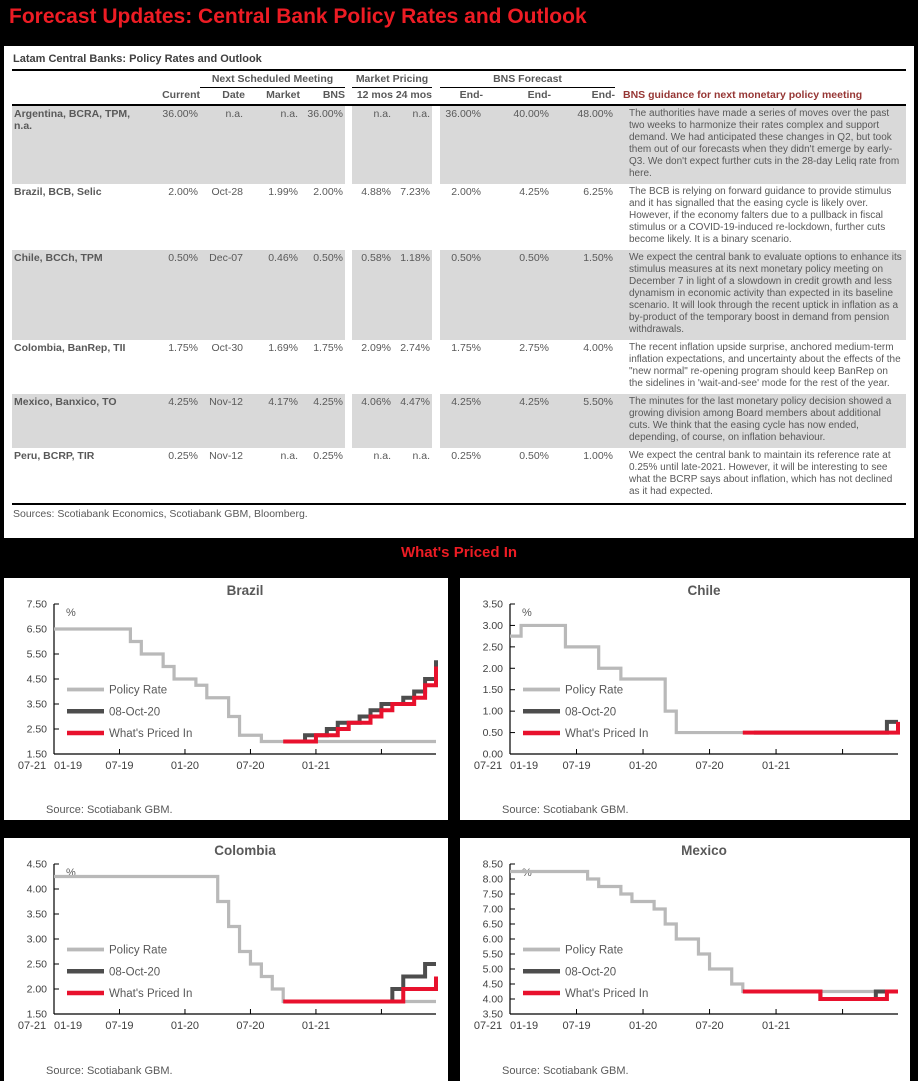 The image size is (918, 1081). I want to click on col-header-12mos: 12 mos, so click(374, 95).